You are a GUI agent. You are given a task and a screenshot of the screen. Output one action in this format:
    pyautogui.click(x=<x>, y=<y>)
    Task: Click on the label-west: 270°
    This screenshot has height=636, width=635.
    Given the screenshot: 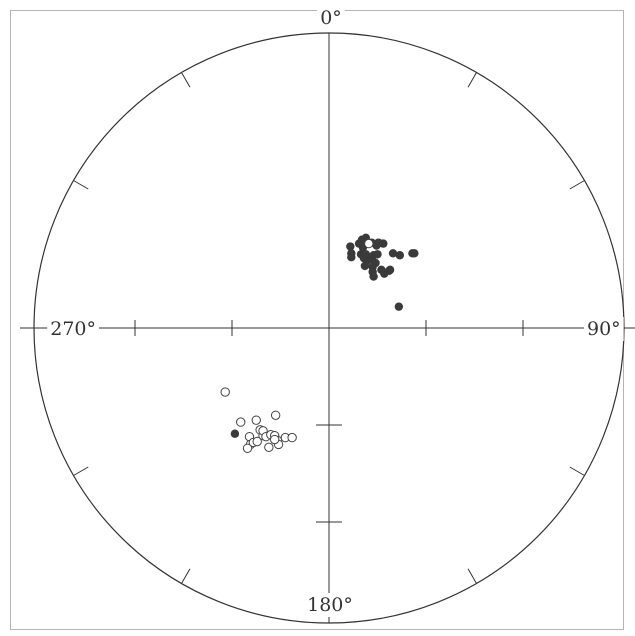 What is the action you would take?
    pyautogui.click(x=73, y=329)
    